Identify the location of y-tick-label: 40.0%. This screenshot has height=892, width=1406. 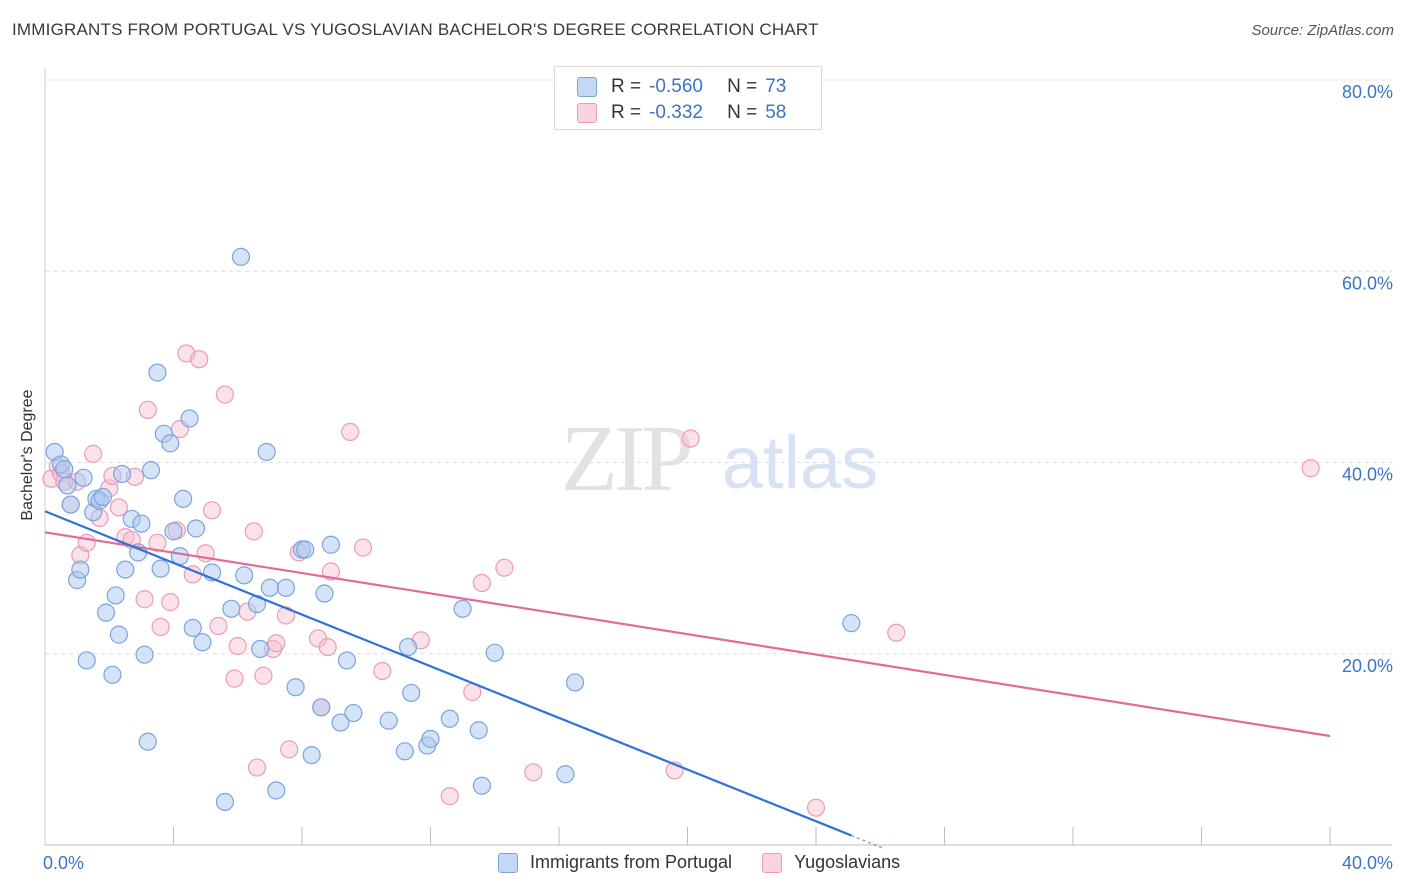
(1367, 475).